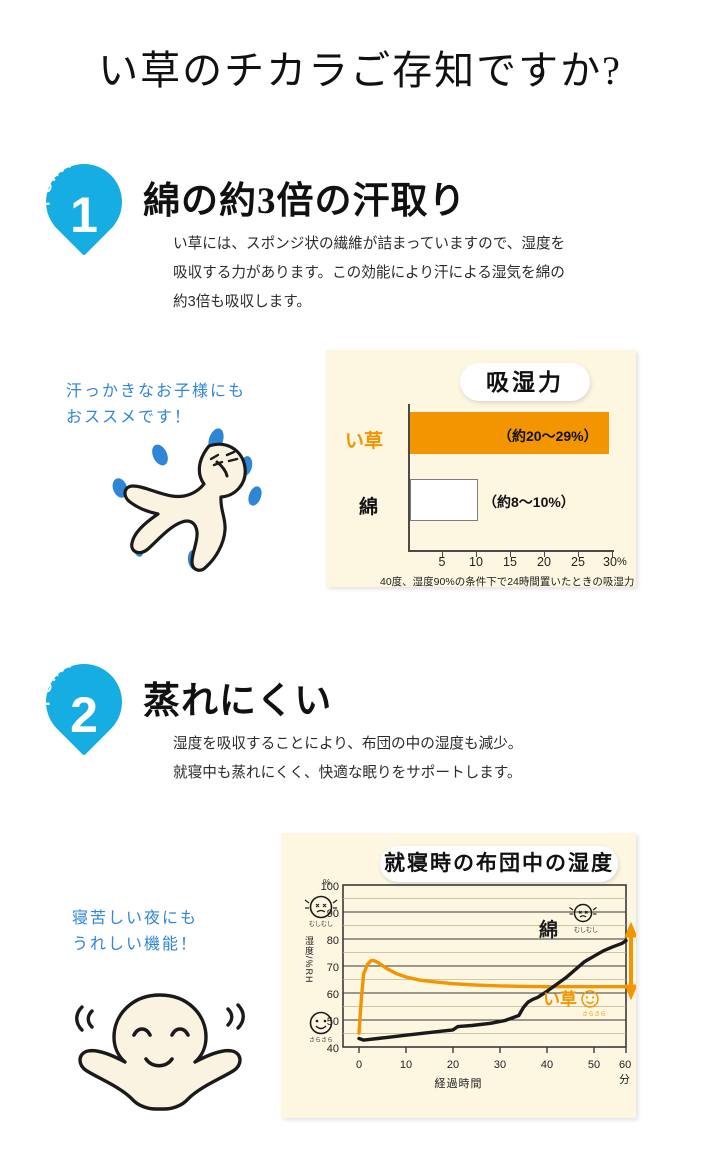  Describe the element at coordinates (622, 562) in the screenshot. I see `chart-1-x-unit: %` at that location.